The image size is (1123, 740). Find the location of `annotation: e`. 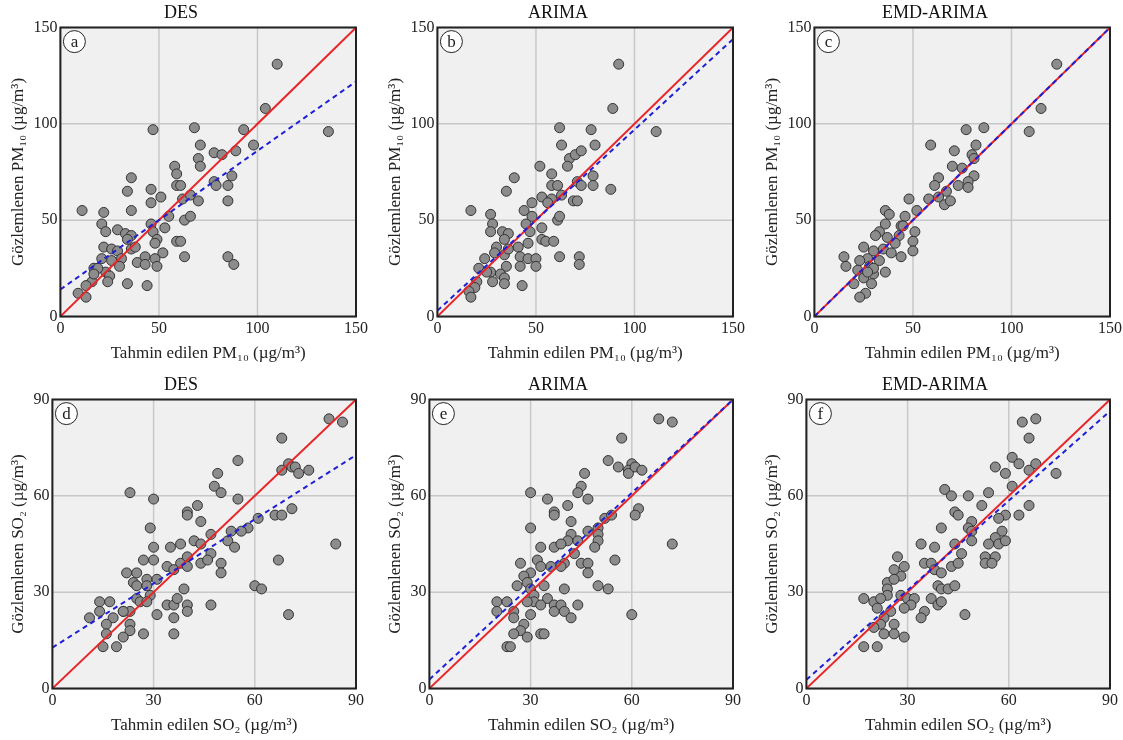

annotation: e is located at coordinates (443, 414).